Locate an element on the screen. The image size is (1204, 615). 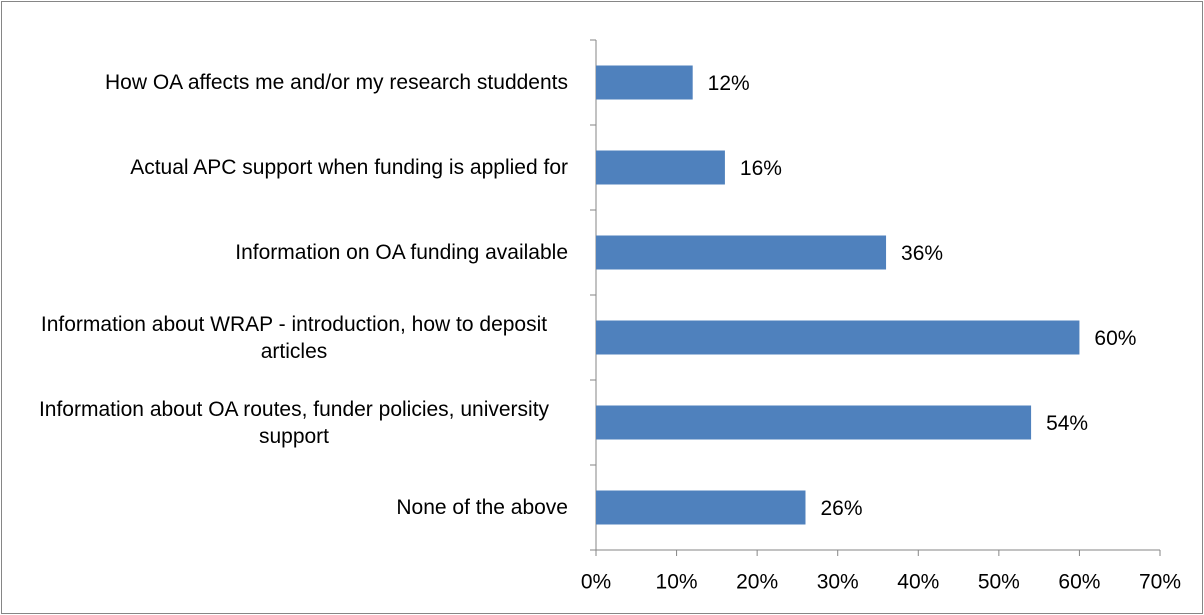
value-label: 60% is located at coordinates (1115, 338).